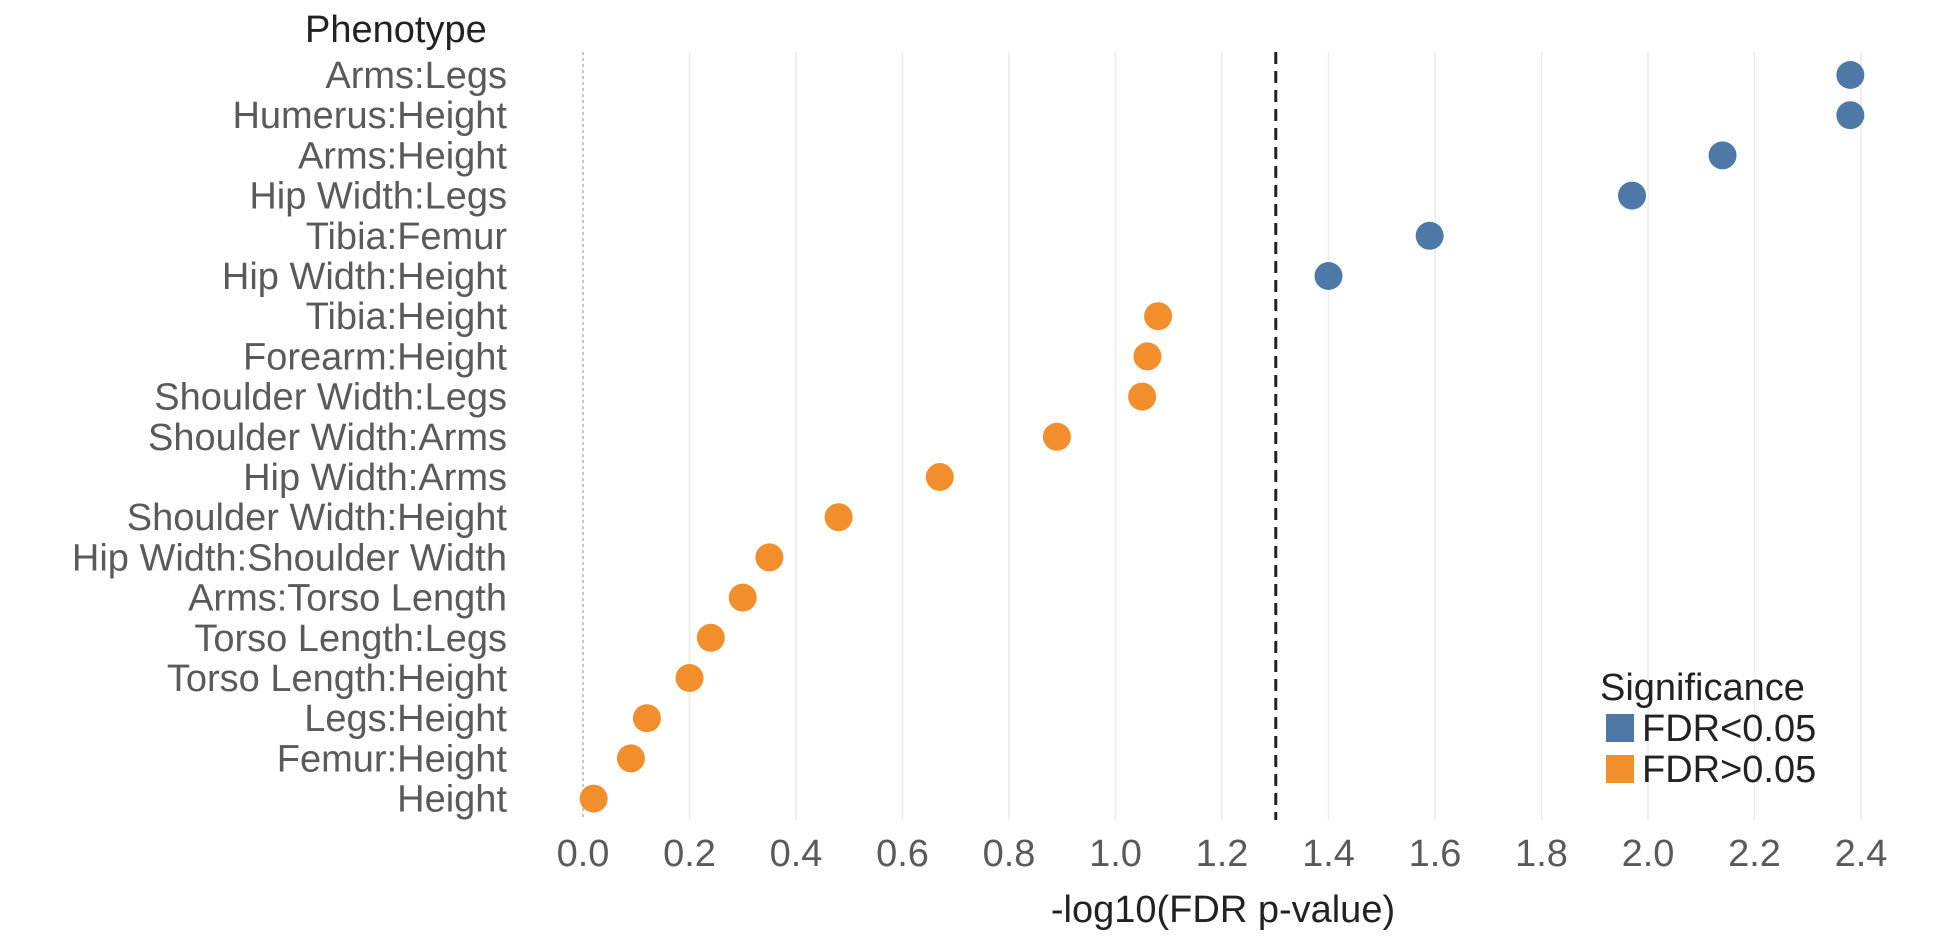 Image resolution: width=1940 pixels, height=944 pixels. I want to click on x-tick-label: 0.6, so click(902, 854).